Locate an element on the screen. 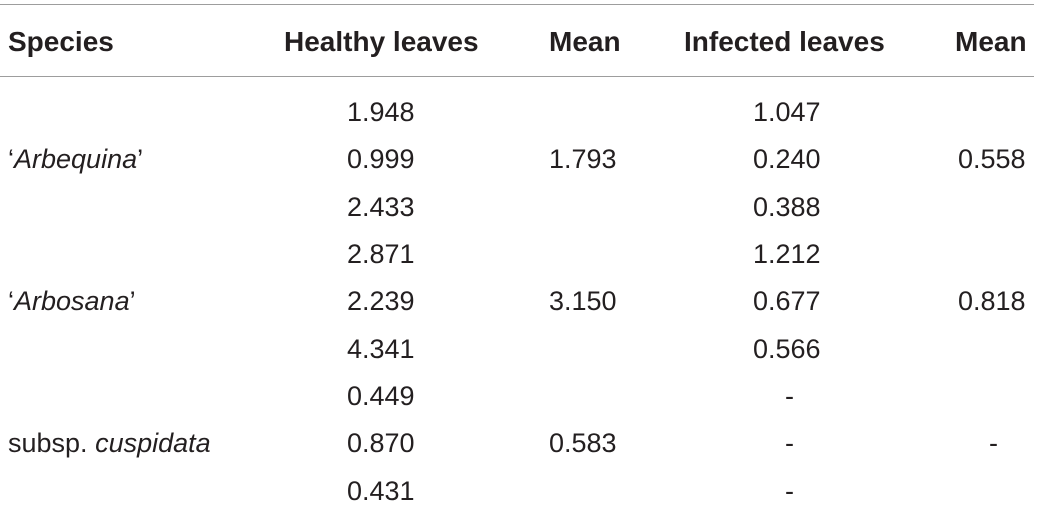 This screenshot has width=1039, height=508. healthy-value: 2.433 is located at coordinates (381, 207).